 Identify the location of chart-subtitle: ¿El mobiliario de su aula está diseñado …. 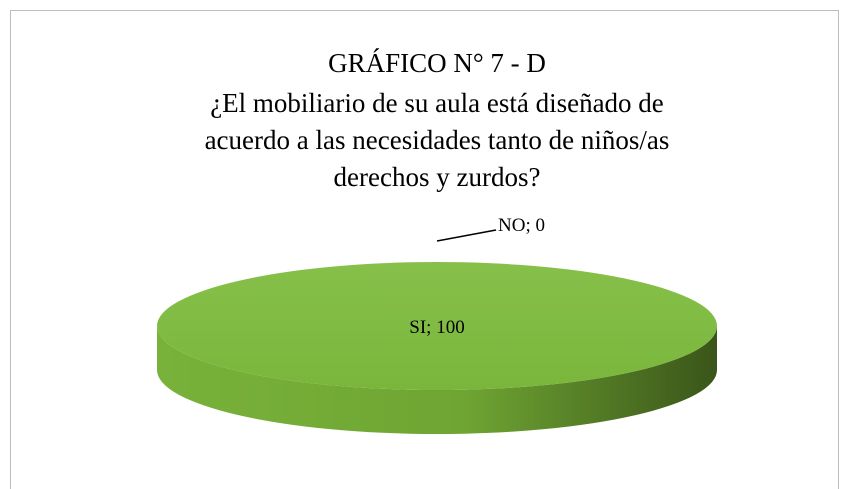
(437, 103).